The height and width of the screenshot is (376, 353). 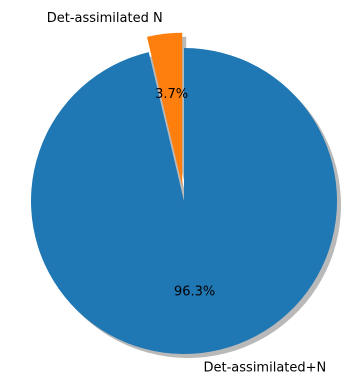 I want to click on pct-label-det-assimilated-n: 96.3%, so click(x=194, y=292).